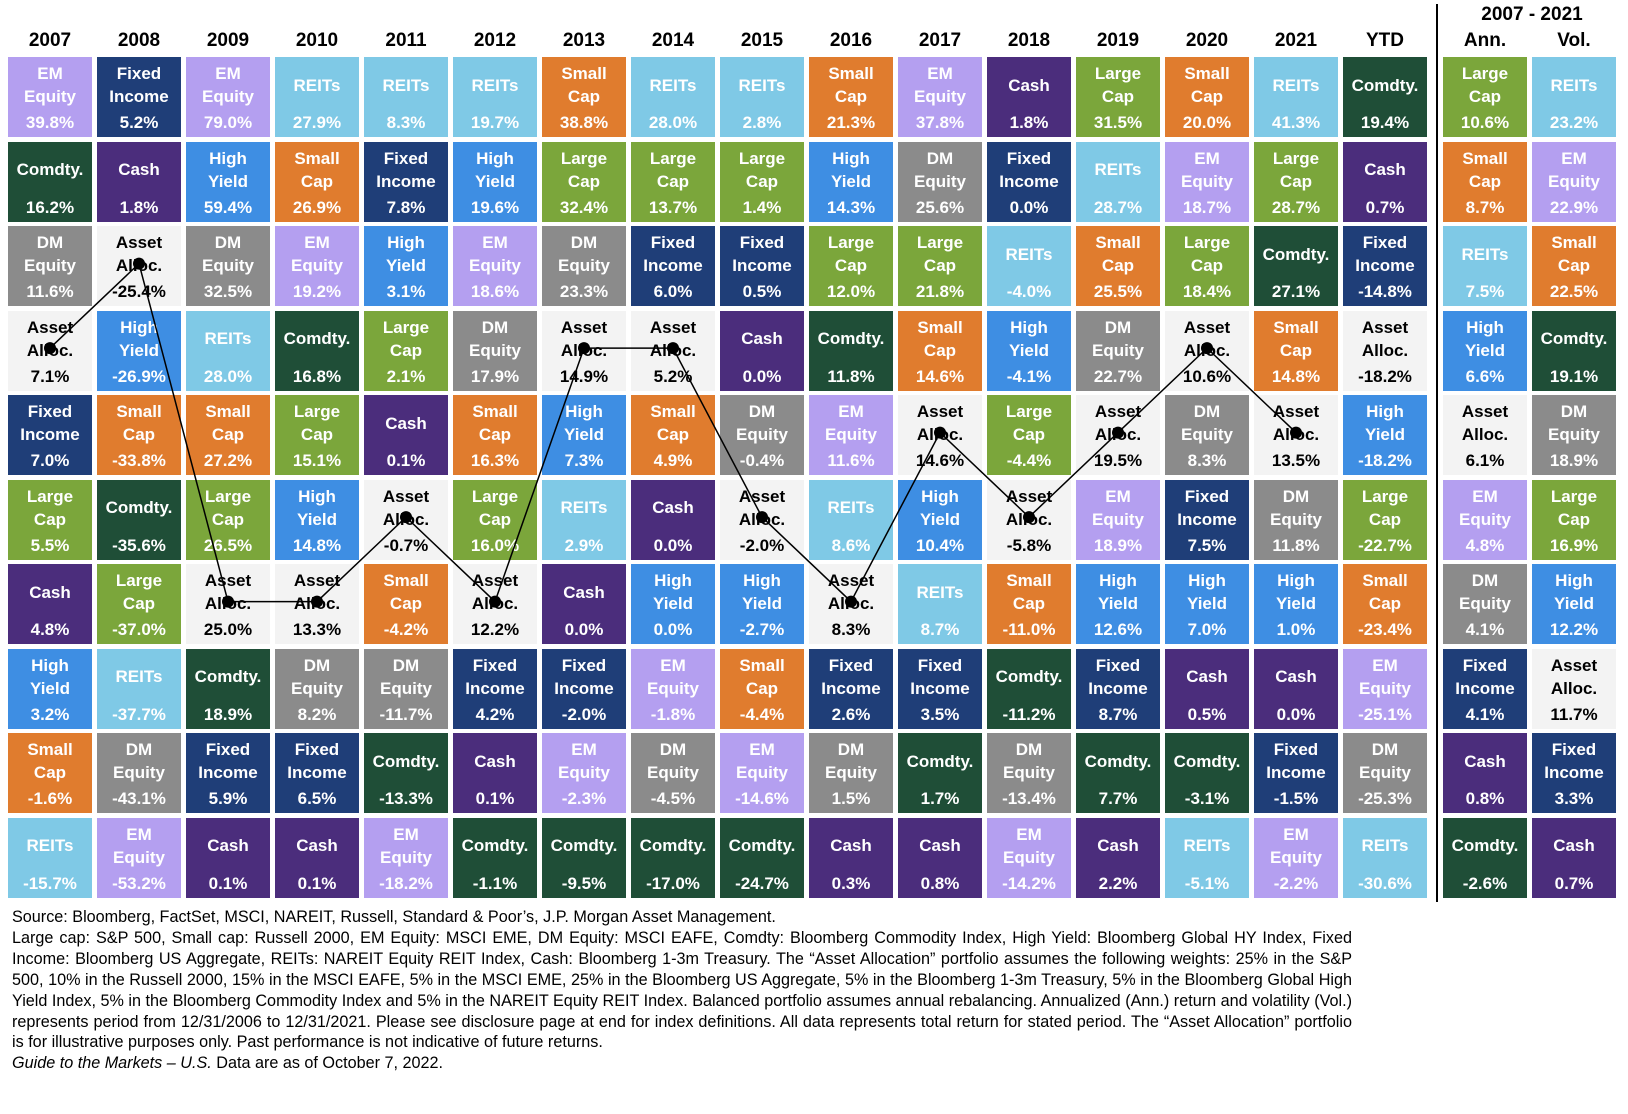 The height and width of the screenshot is (1114, 1628). I want to click on cell: Large Cap 31.5%, so click(1118, 97).